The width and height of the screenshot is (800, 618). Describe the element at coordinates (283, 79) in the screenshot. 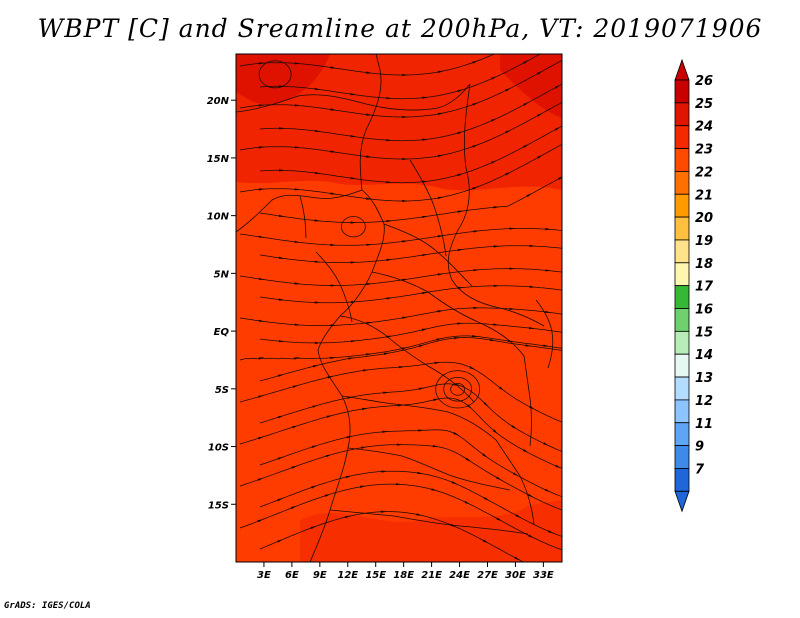

I see `hot-region-northwest` at that location.